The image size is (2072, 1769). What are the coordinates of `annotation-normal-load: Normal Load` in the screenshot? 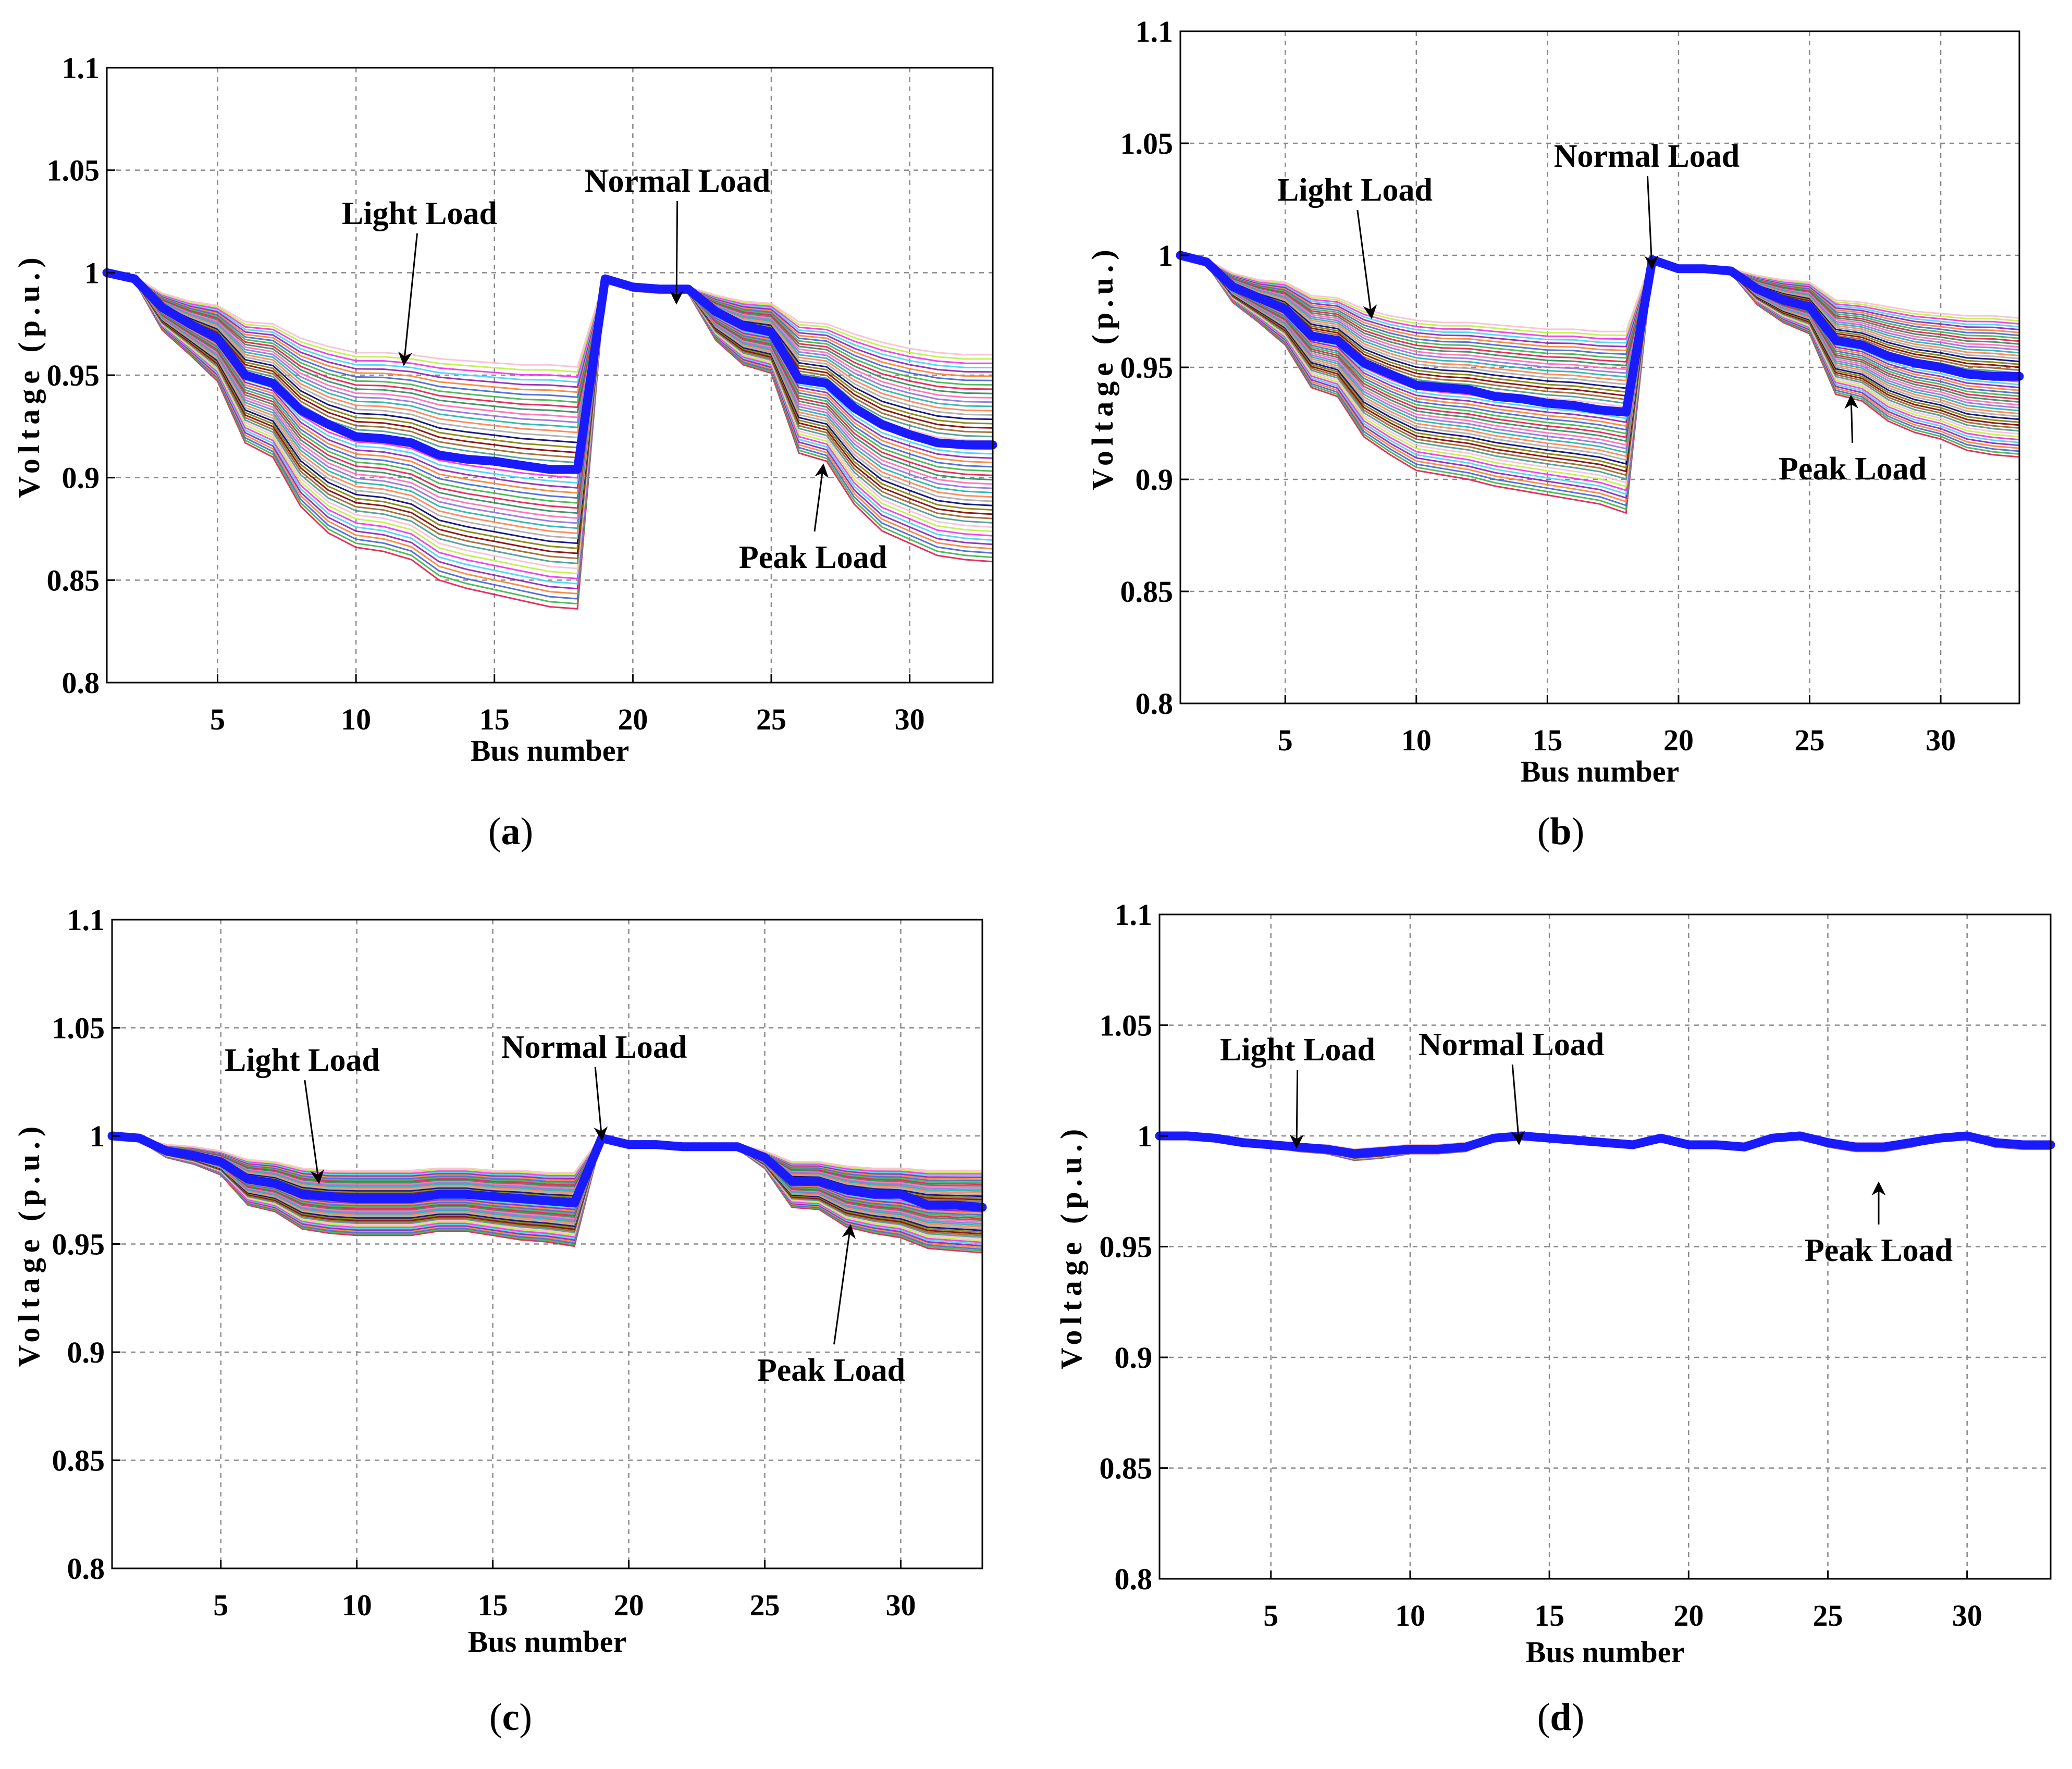 It's located at (594, 1047).